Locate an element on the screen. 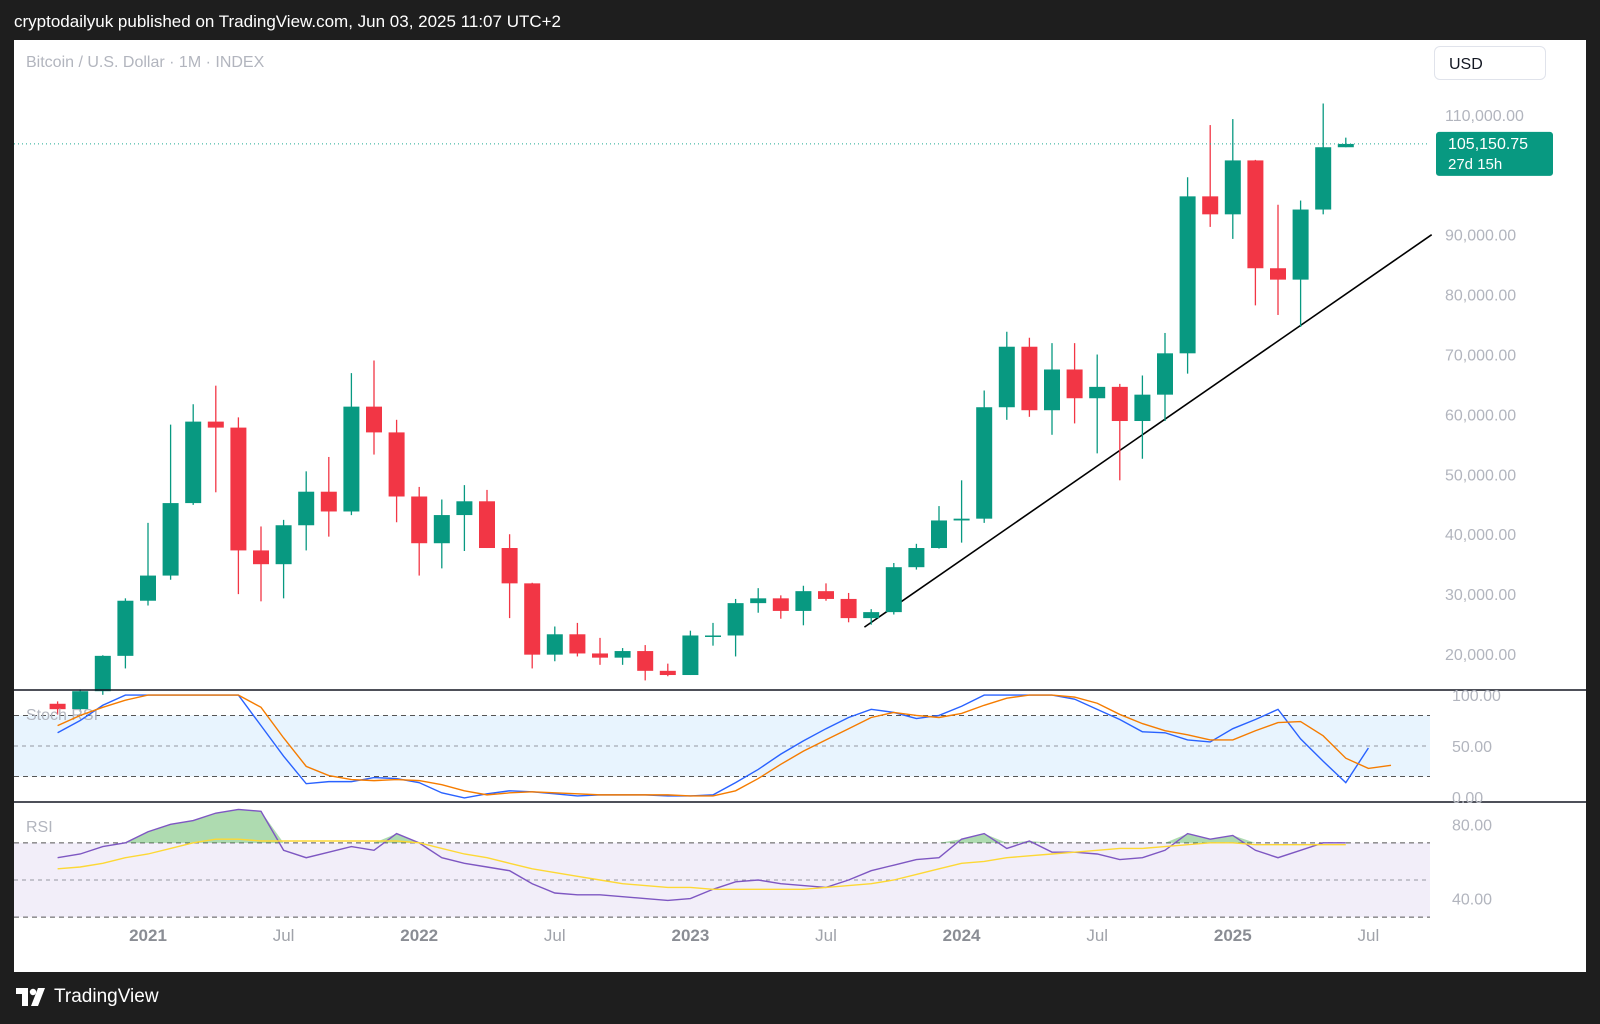 This screenshot has height=1024, width=1600. tradingview-logo: TradingView is located at coordinates (87, 997).